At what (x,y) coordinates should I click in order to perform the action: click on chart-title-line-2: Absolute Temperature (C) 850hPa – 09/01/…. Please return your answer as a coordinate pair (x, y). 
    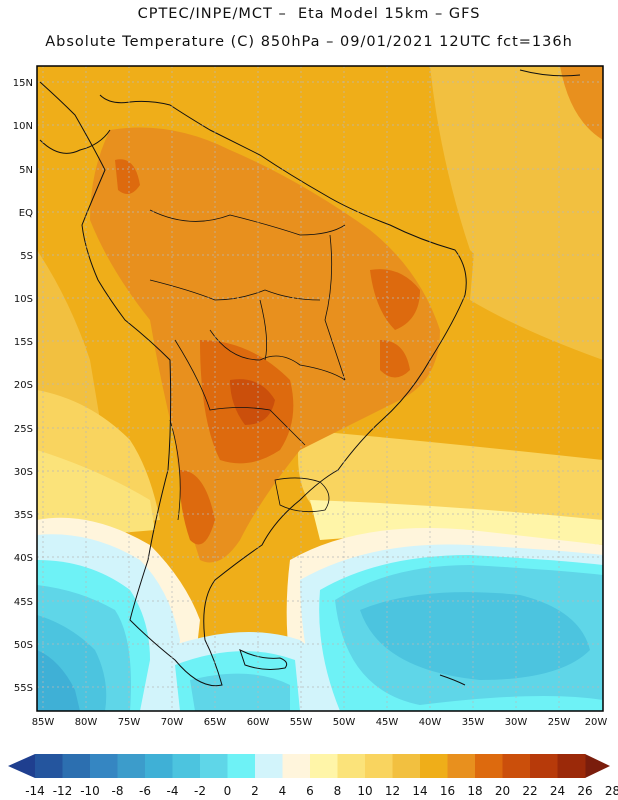
    Looking at the image, I should click on (309, 42).